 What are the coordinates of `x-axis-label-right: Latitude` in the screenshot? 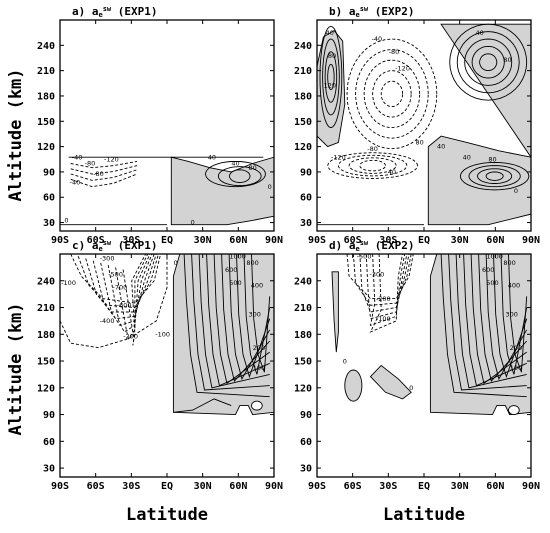 It's located at (424, 515).